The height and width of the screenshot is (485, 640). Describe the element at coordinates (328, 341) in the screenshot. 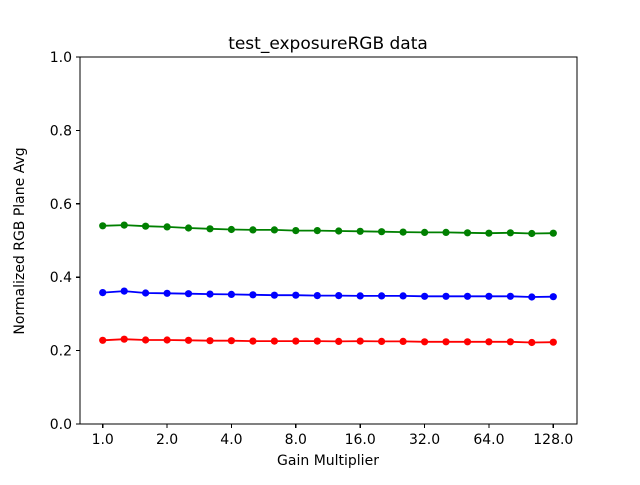

I see `series-line-red` at that location.